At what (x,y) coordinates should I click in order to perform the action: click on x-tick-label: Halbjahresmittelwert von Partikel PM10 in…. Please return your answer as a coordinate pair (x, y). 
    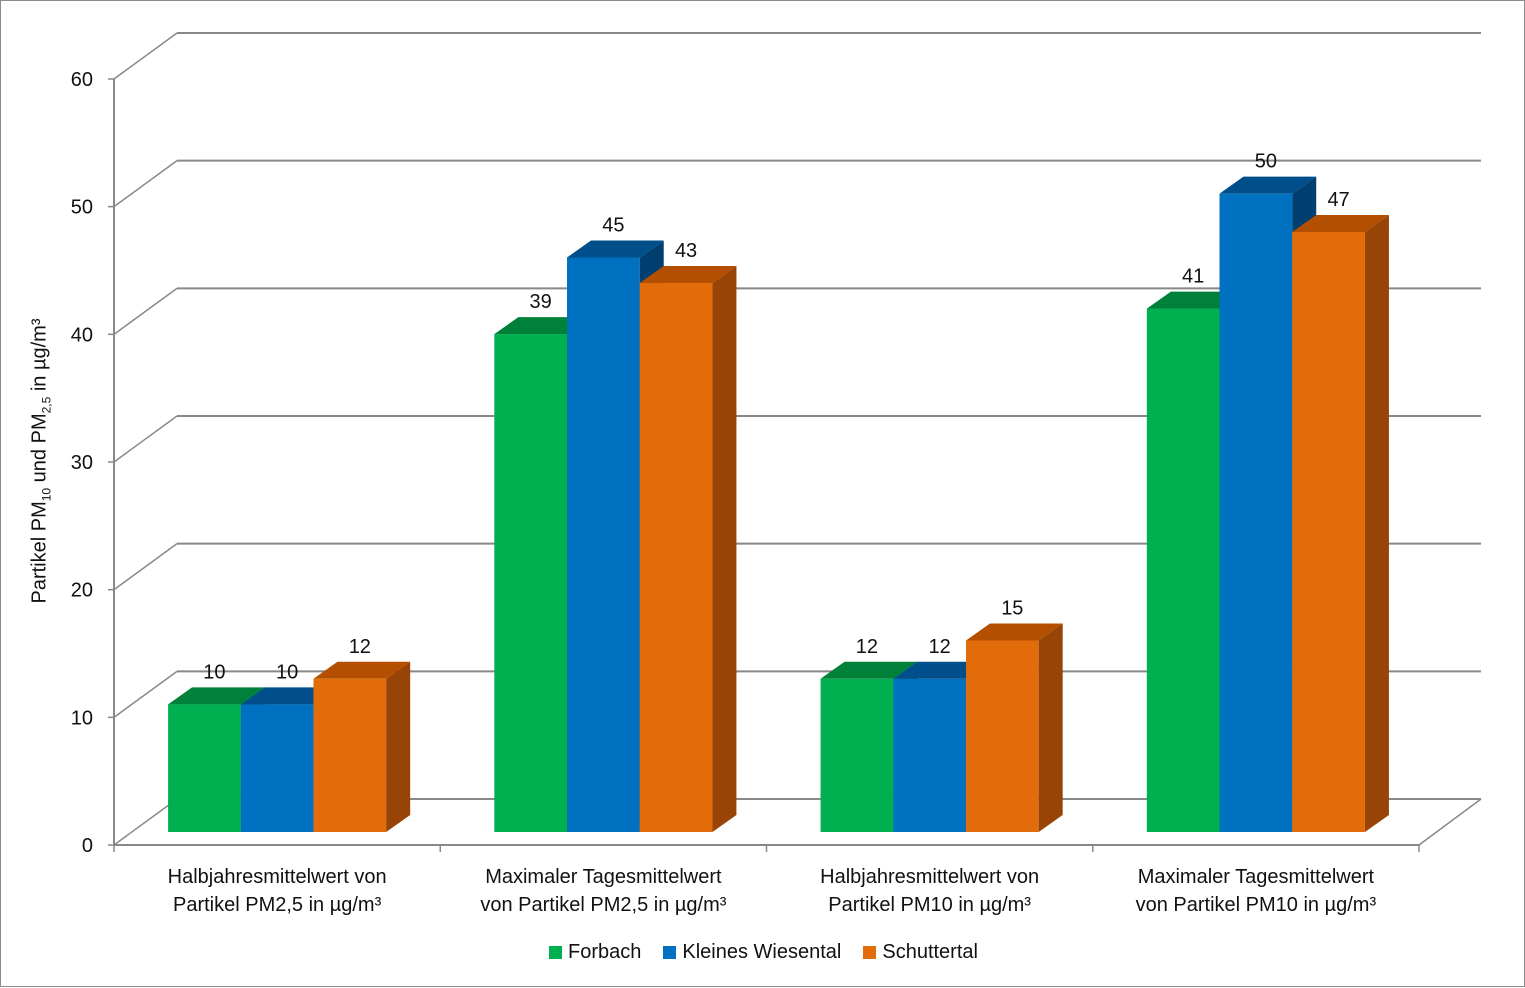
    Looking at the image, I should click on (929, 891).